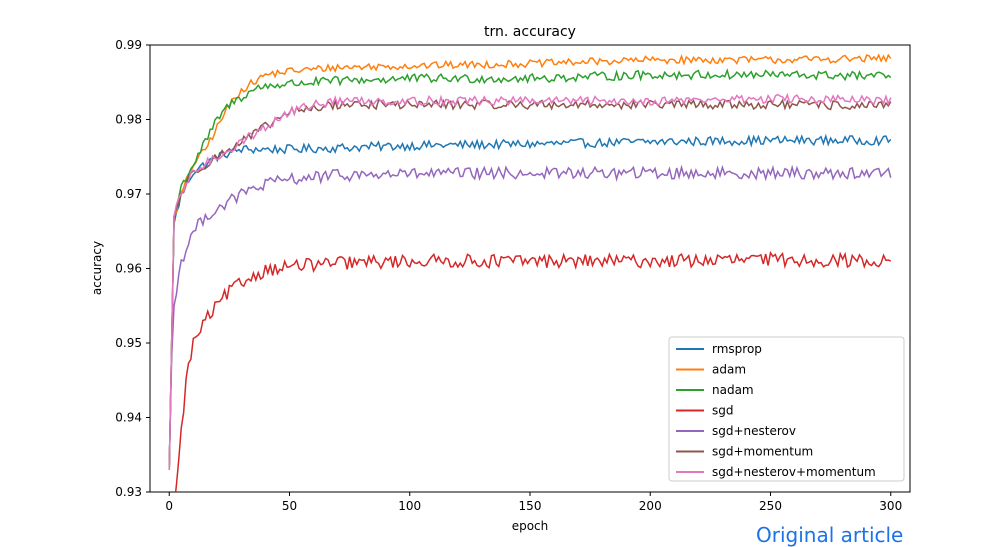 This screenshot has height=547, width=996. I want to click on legend-box, so click(786, 409).